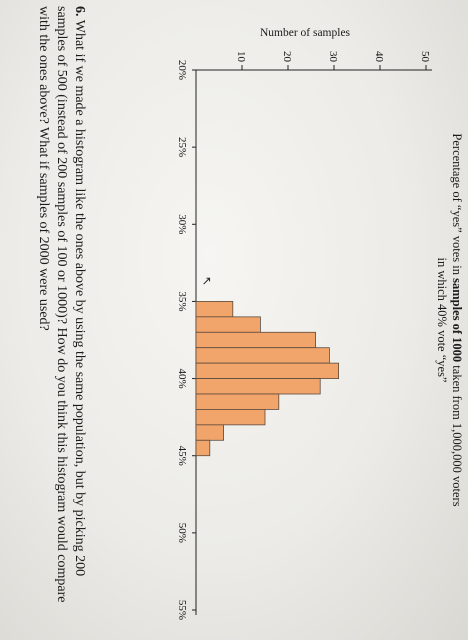  I want to click on y-tick-label: 20, so click(287, 57).